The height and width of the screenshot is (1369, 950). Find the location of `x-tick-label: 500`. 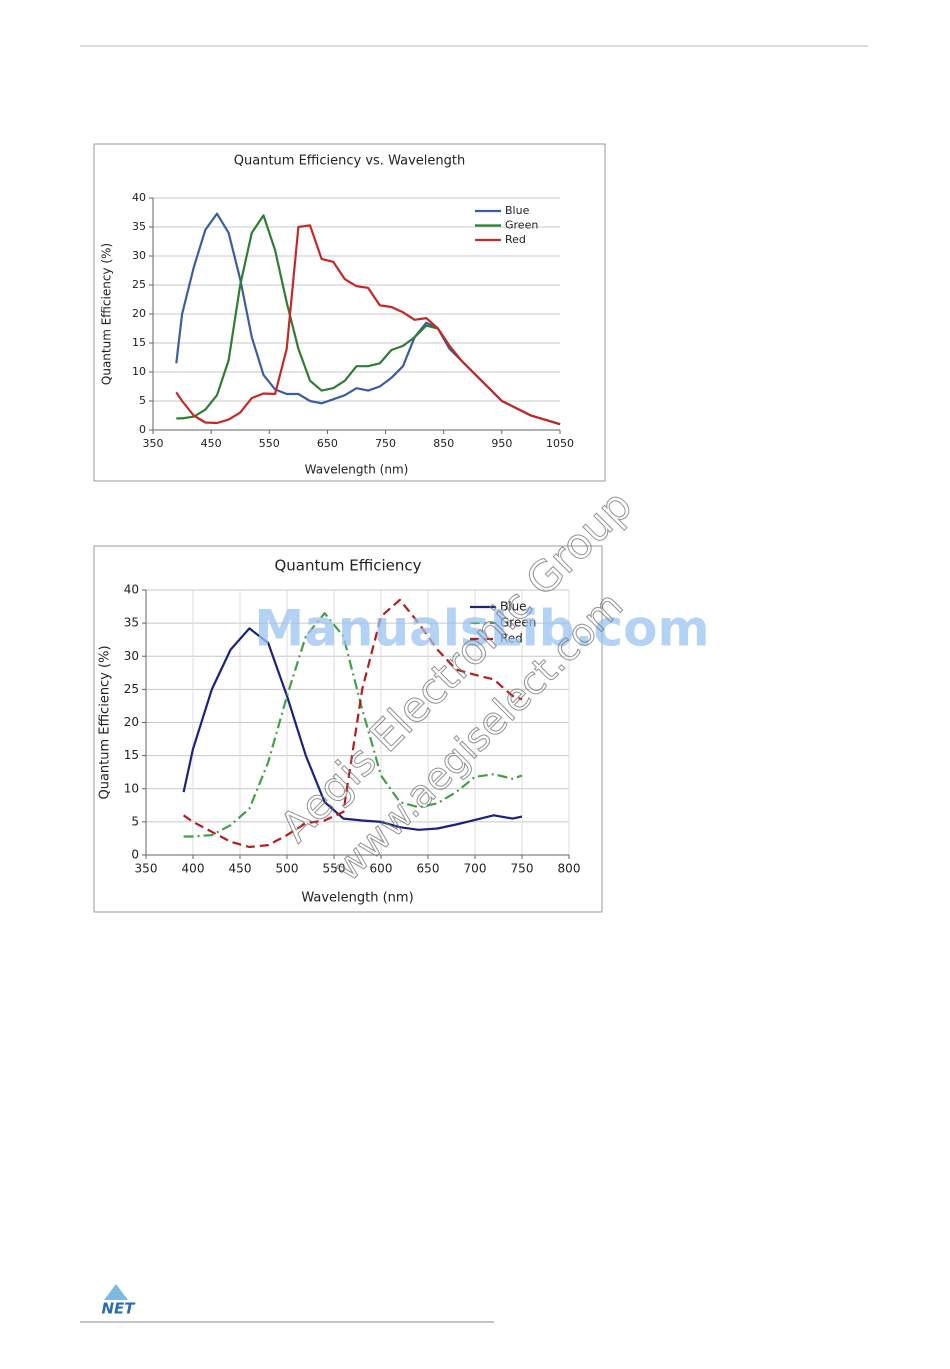

x-tick-label: 500 is located at coordinates (287, 869).